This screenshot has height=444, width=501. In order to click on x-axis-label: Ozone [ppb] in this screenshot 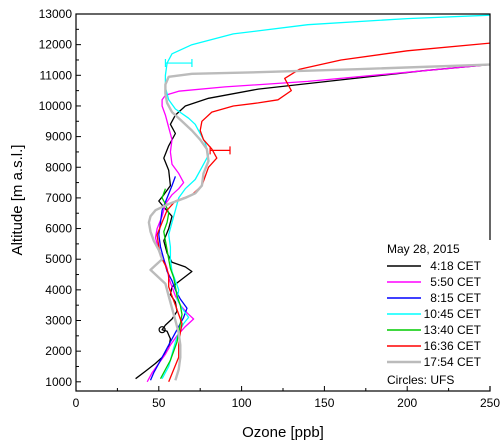, I will do `click(283, 432)`.